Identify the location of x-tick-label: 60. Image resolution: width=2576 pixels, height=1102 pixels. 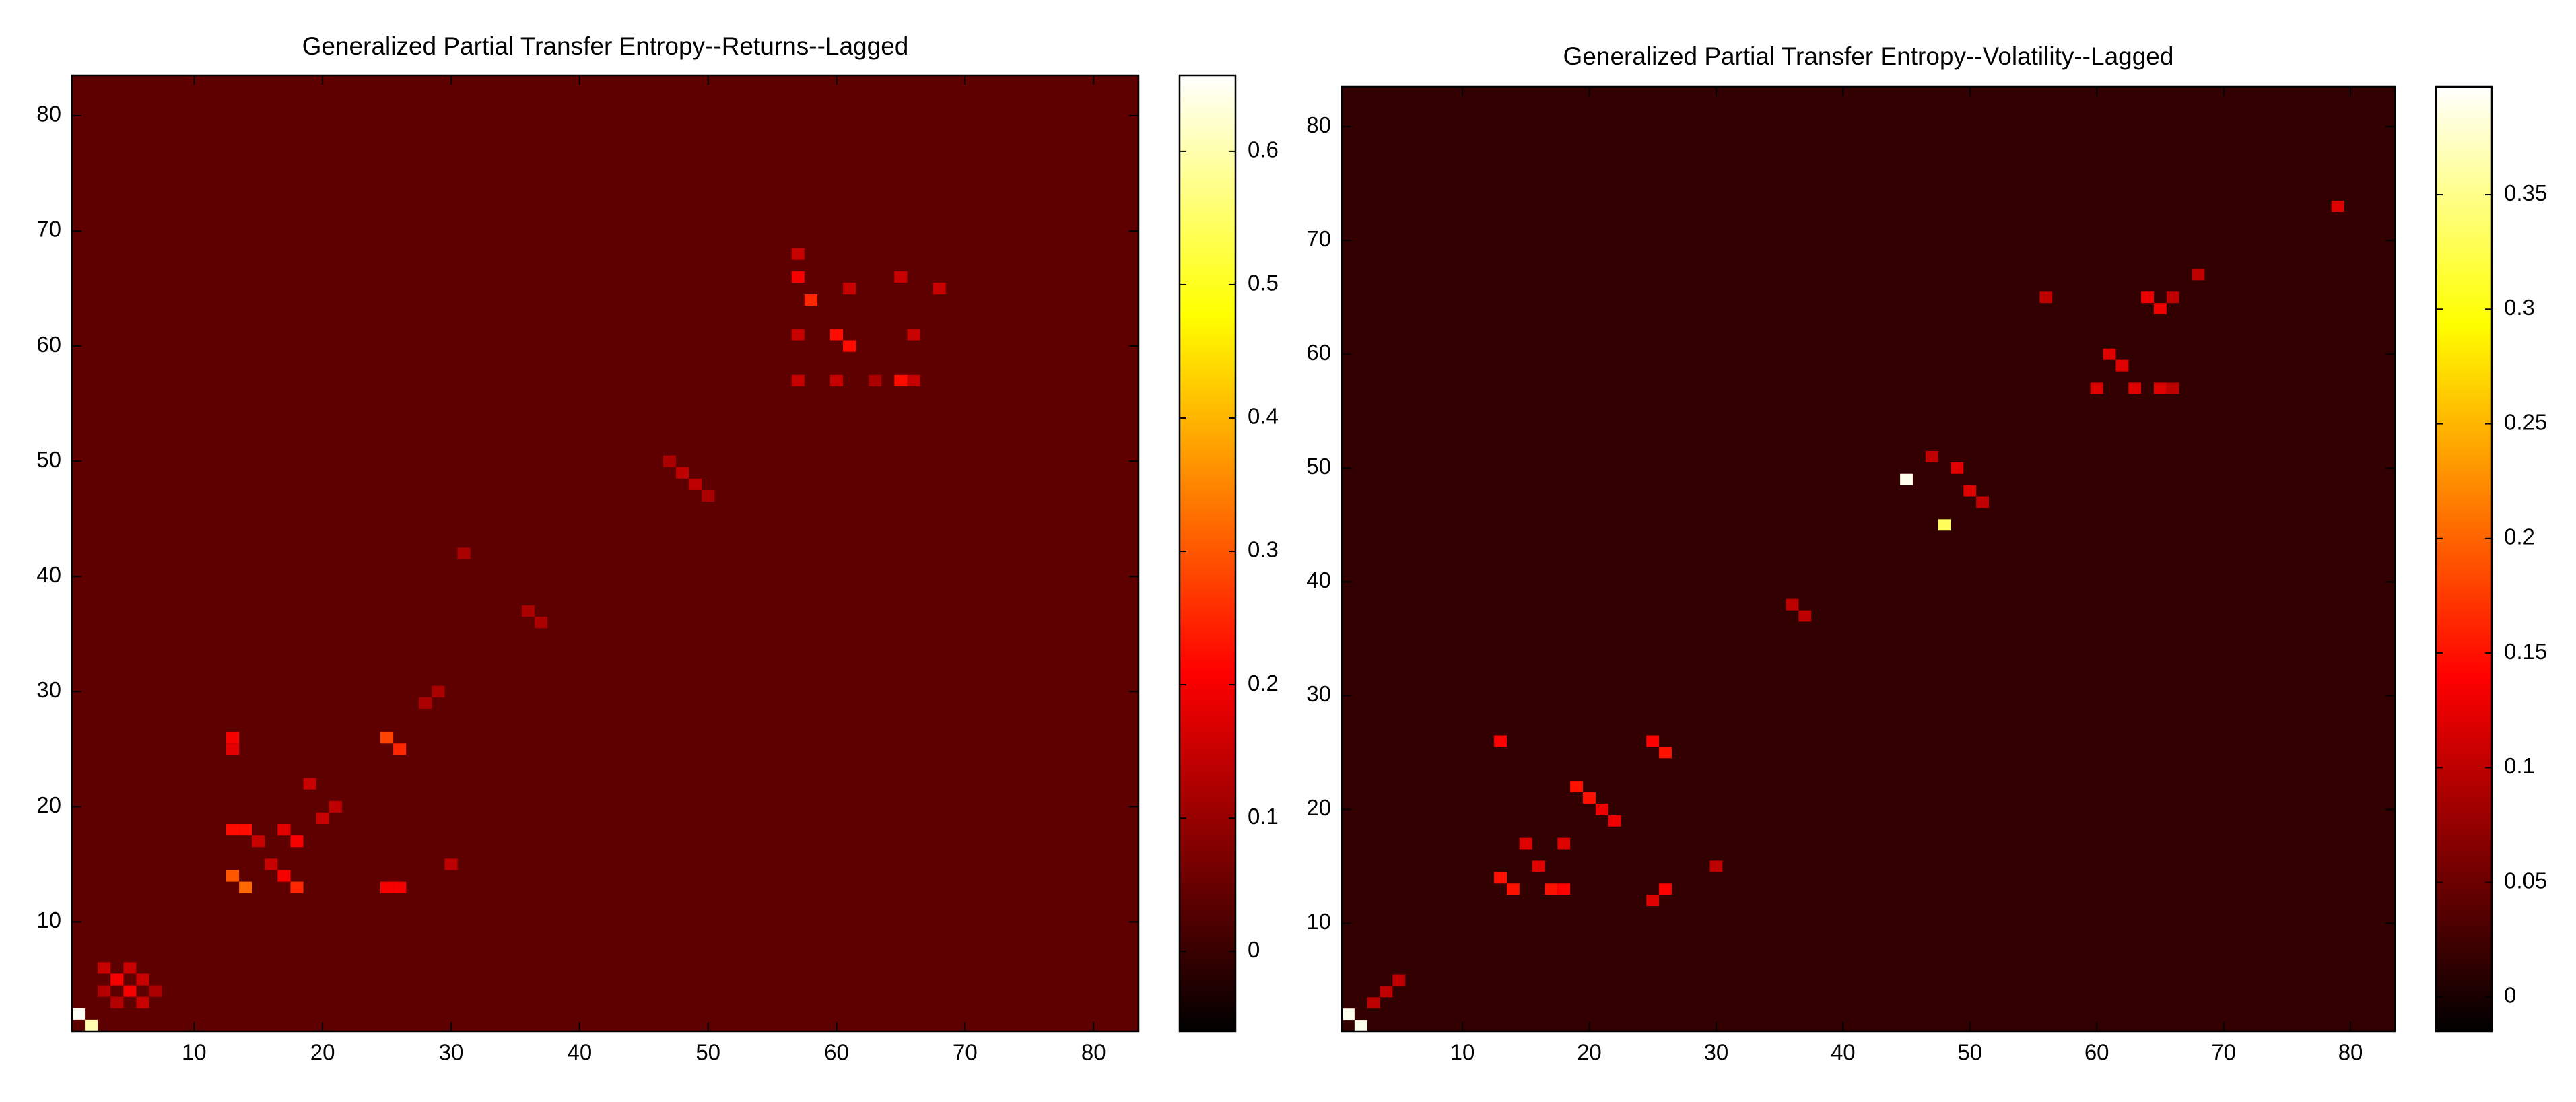
(836, 1052).